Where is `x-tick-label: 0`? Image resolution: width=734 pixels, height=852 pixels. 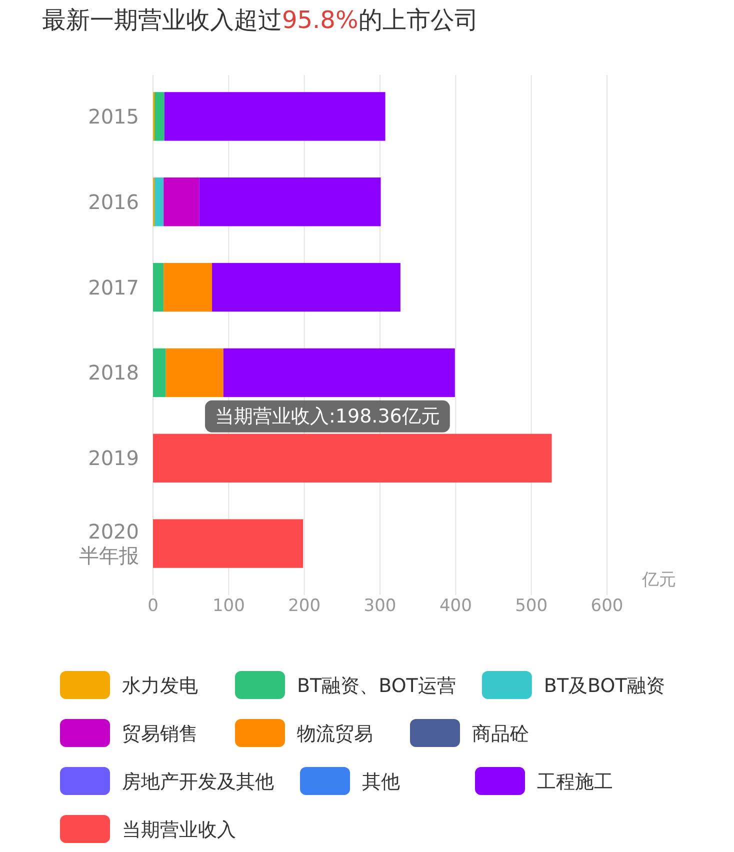 x-tick-label: 0 is located at coordinates (153, 606).